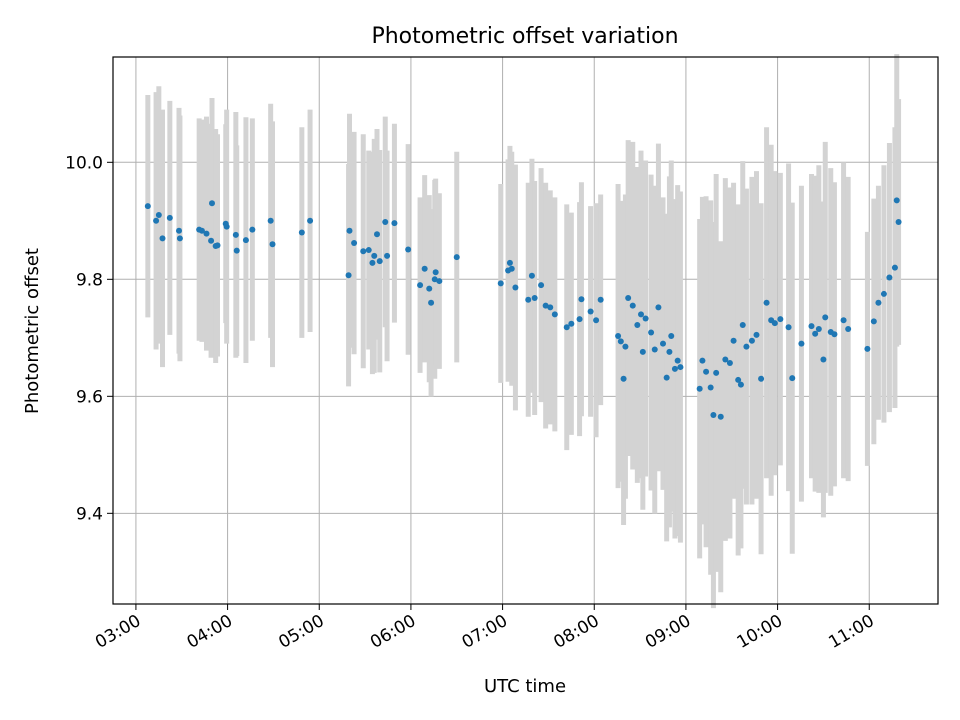 The height and width of the screenshot is (720, 960). Describe the element at coordinates (89, 338) in the screenshot. I see `y-axis: 9.4 9.6 9.8 10.0` at that location.